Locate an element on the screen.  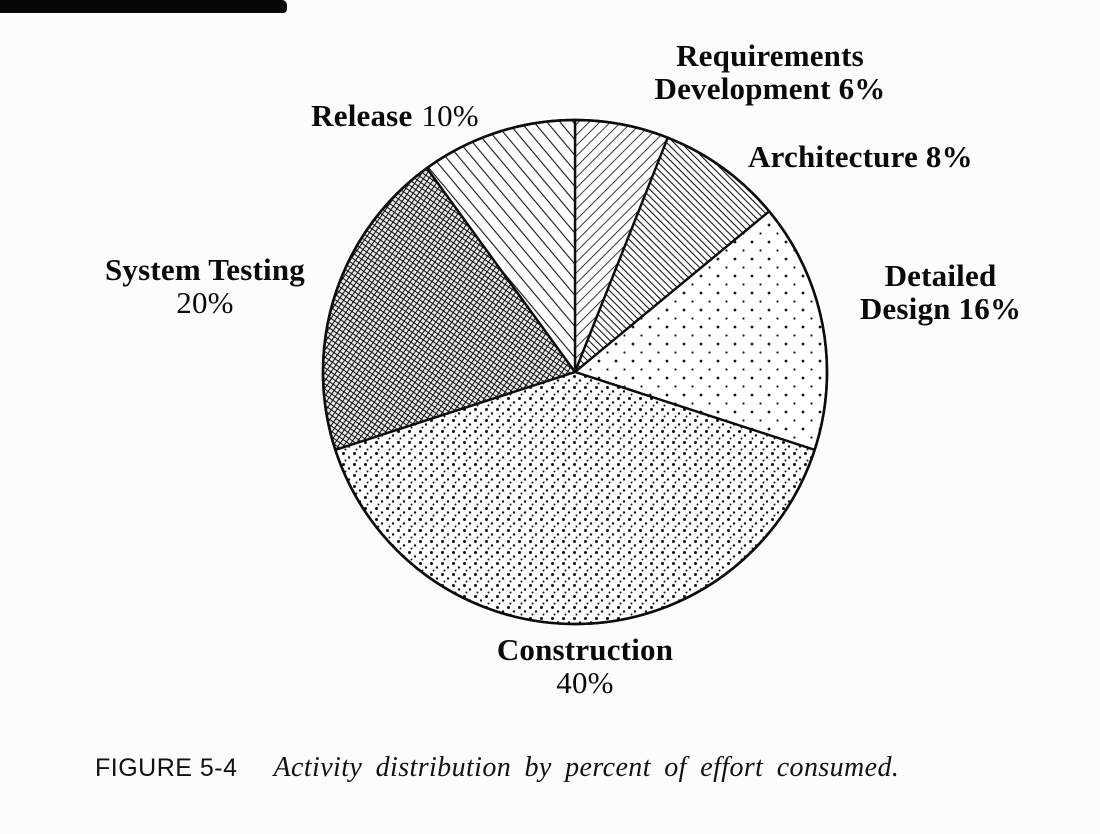
label-line: Architecture 8% is located at coordinates (860, 156).